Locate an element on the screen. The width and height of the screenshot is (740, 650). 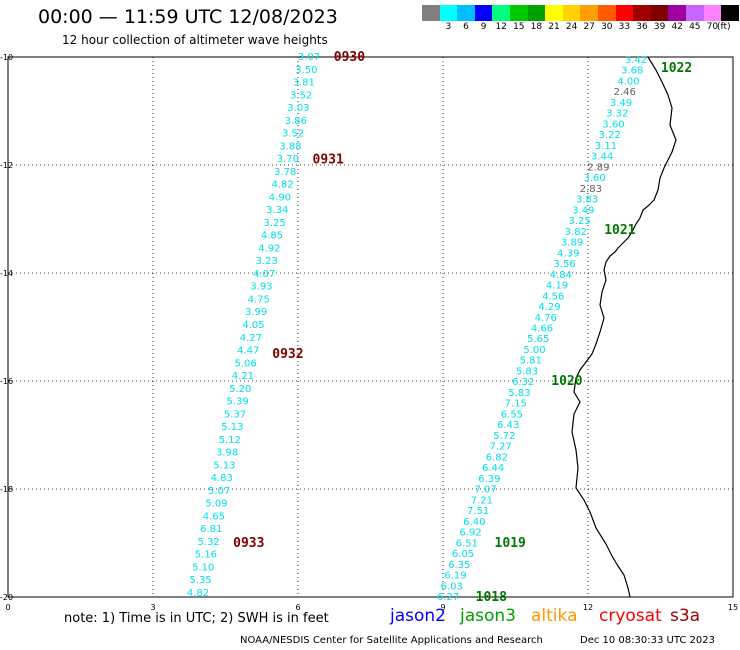
wave-height-label: 5.06 is located at coordinates (245, 363).